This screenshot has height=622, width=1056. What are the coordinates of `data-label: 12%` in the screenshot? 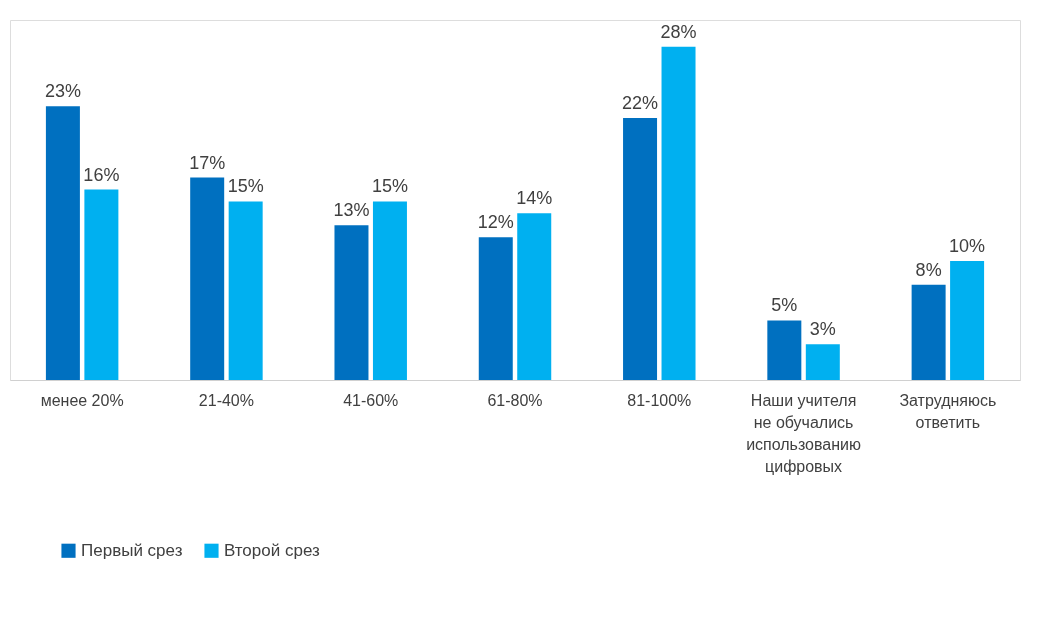 It's located at (495, 222).